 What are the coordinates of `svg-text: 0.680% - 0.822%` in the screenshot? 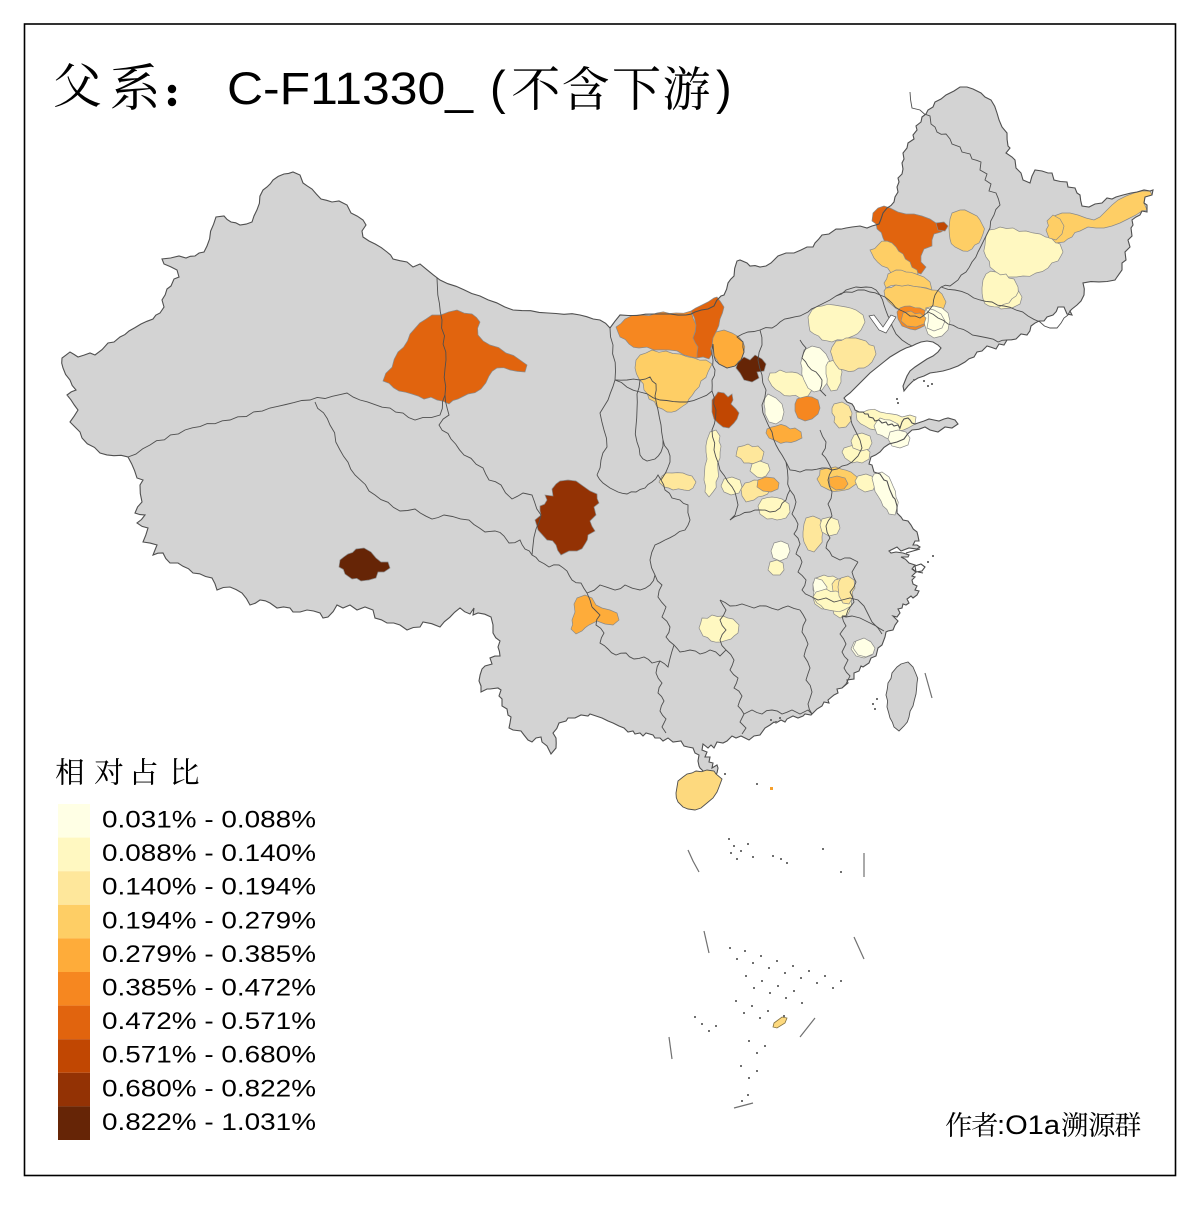 It's located at (209, 1088).